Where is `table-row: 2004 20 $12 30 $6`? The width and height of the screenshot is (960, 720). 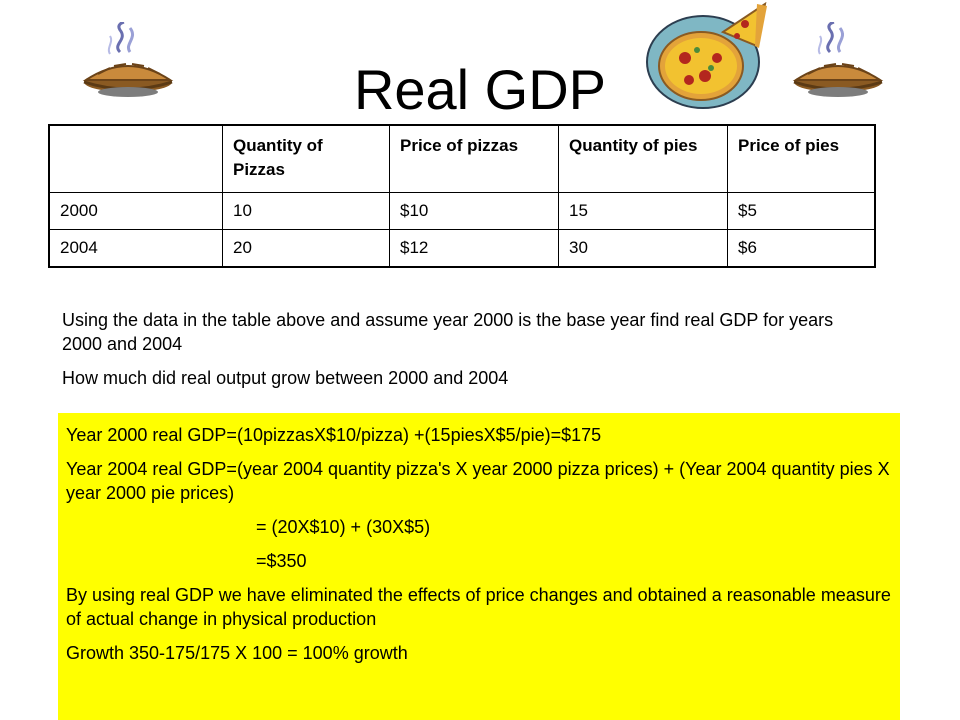 table-row: 2004 20 $12 30 $6 is located at coordinates (462, 248).